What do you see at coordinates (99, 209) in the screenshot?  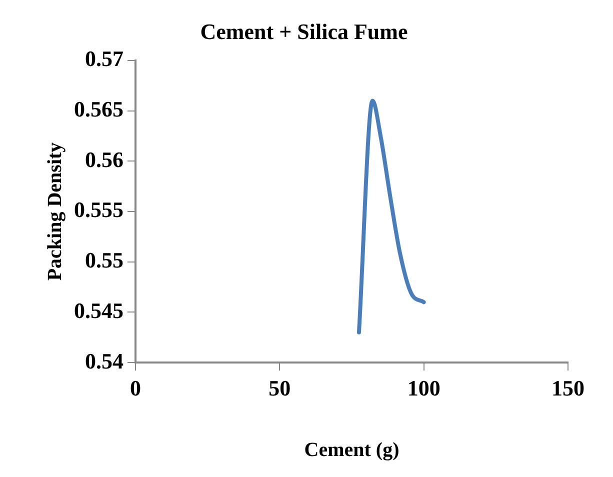 I see `y-tick-label: 0.555` at bounding box center [99, 209].